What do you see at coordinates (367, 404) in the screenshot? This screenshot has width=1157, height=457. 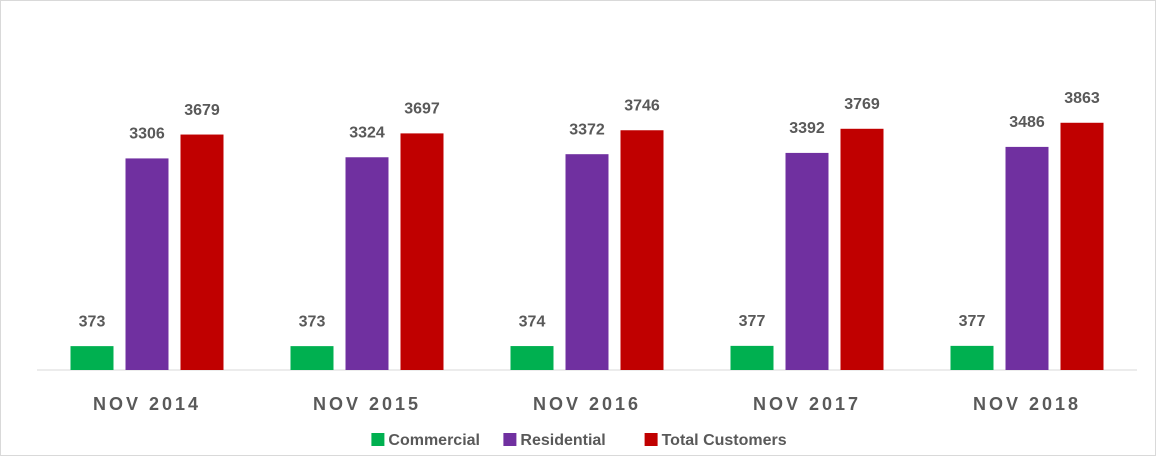 I see `x-tick-label: NOV 2015` at bounding box center [367, 404].